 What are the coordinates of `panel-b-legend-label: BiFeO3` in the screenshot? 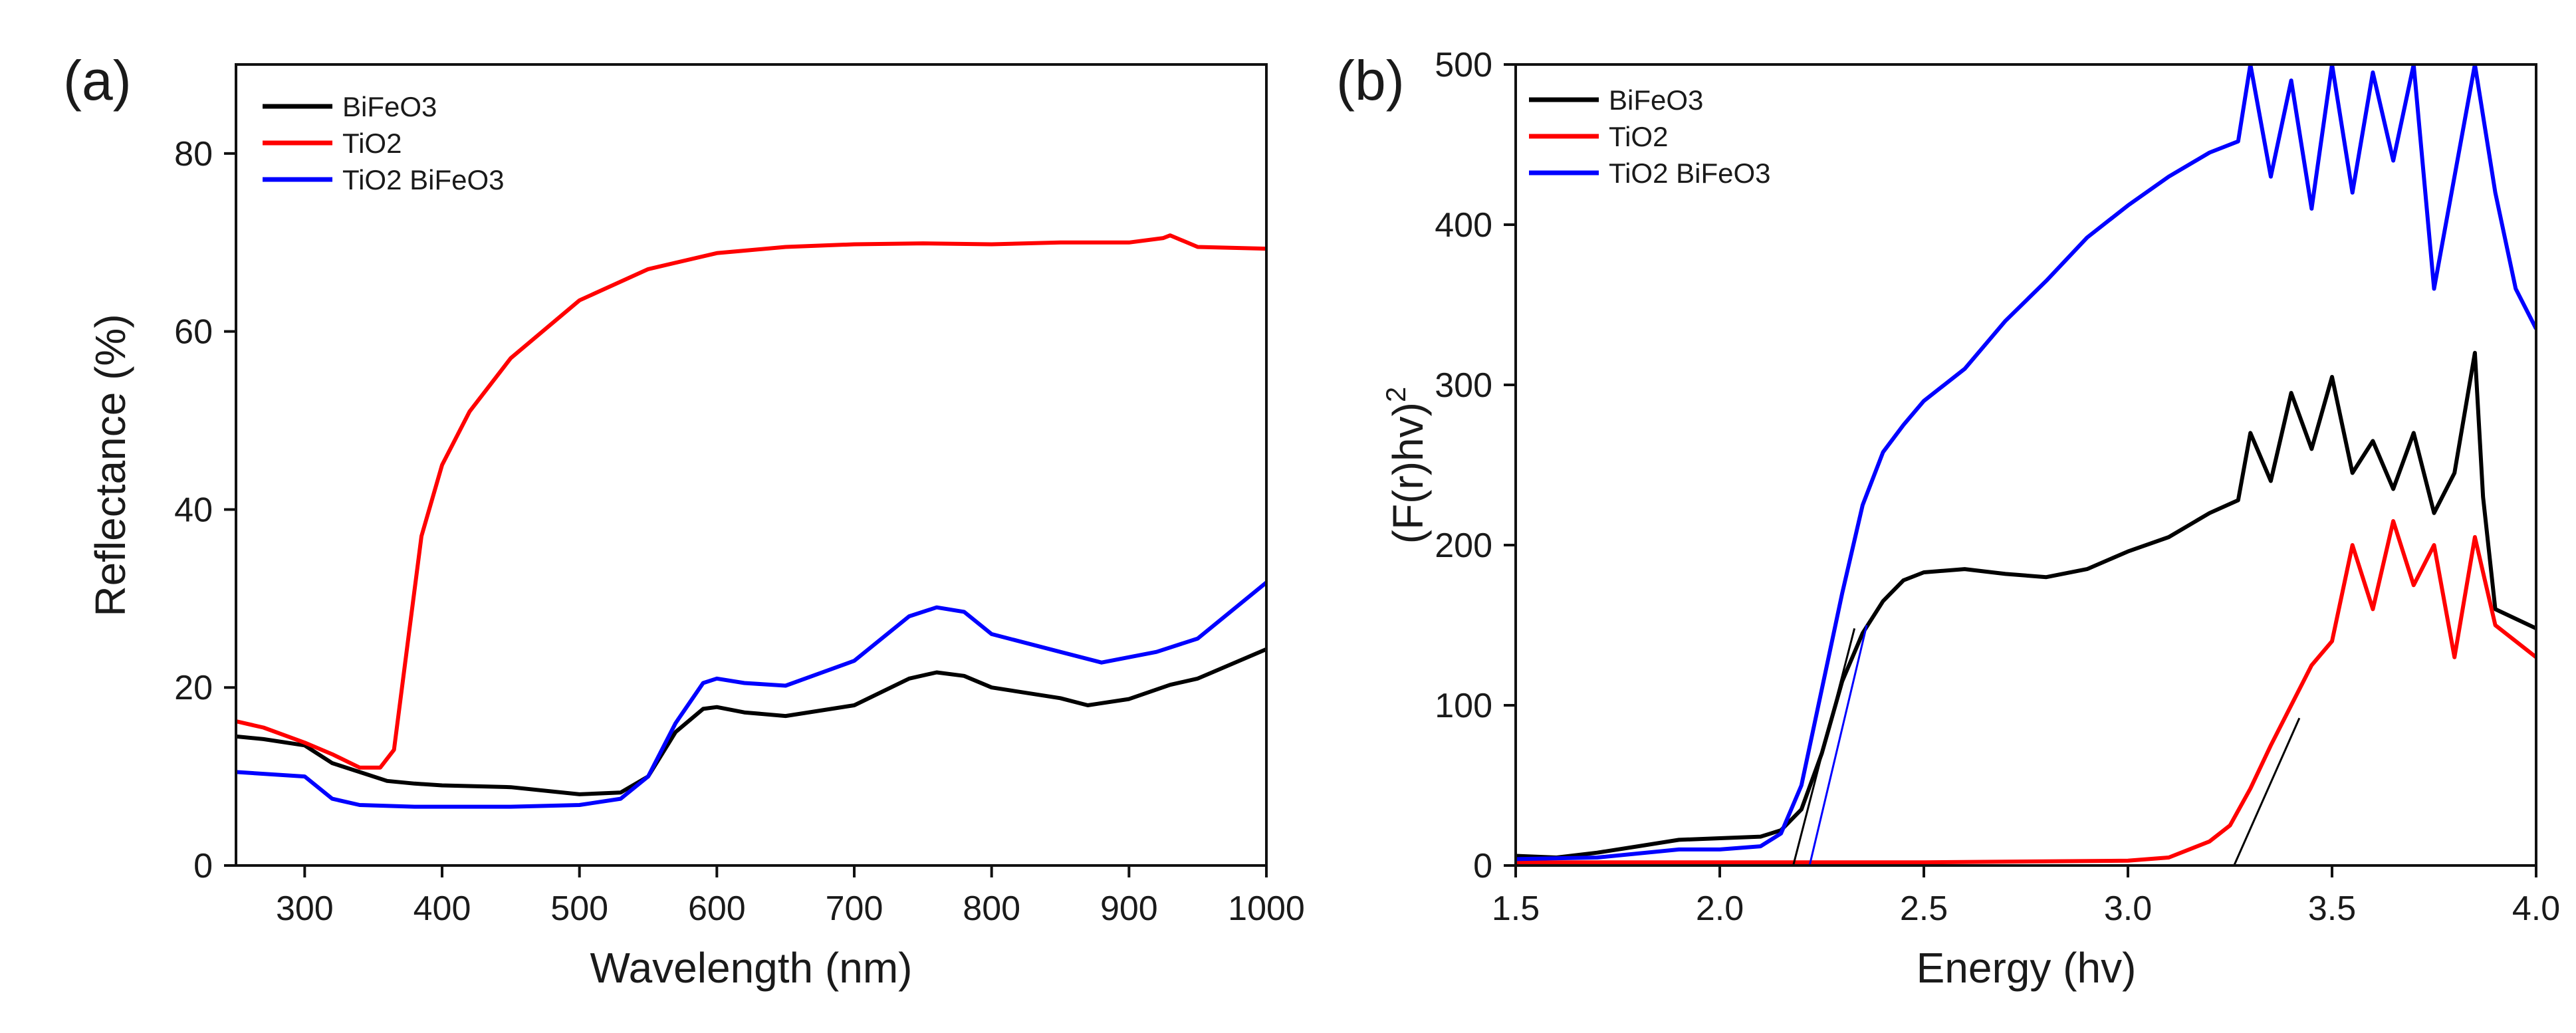 It's located at (1656, 100).